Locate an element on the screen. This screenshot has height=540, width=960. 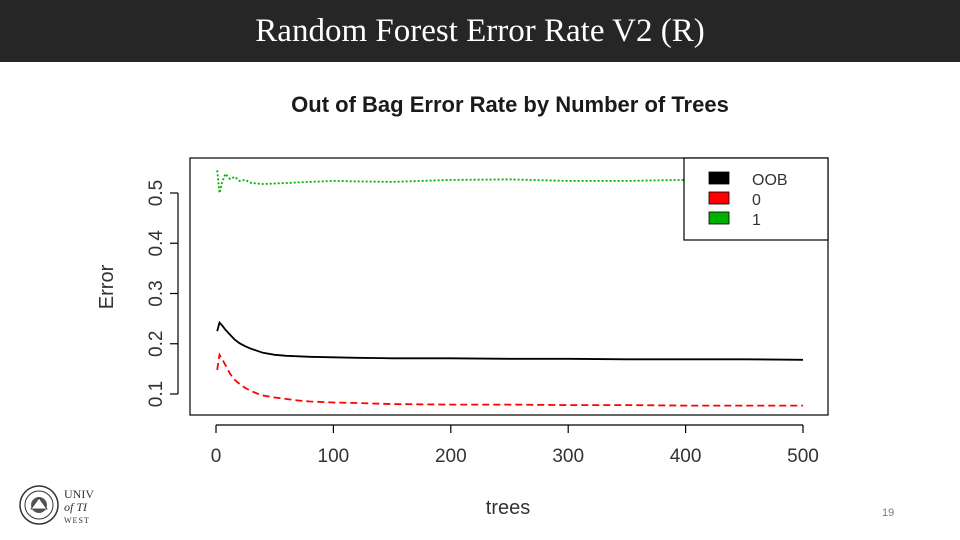
y-tick-label: 0.1 is located at coordinates (156, 394).